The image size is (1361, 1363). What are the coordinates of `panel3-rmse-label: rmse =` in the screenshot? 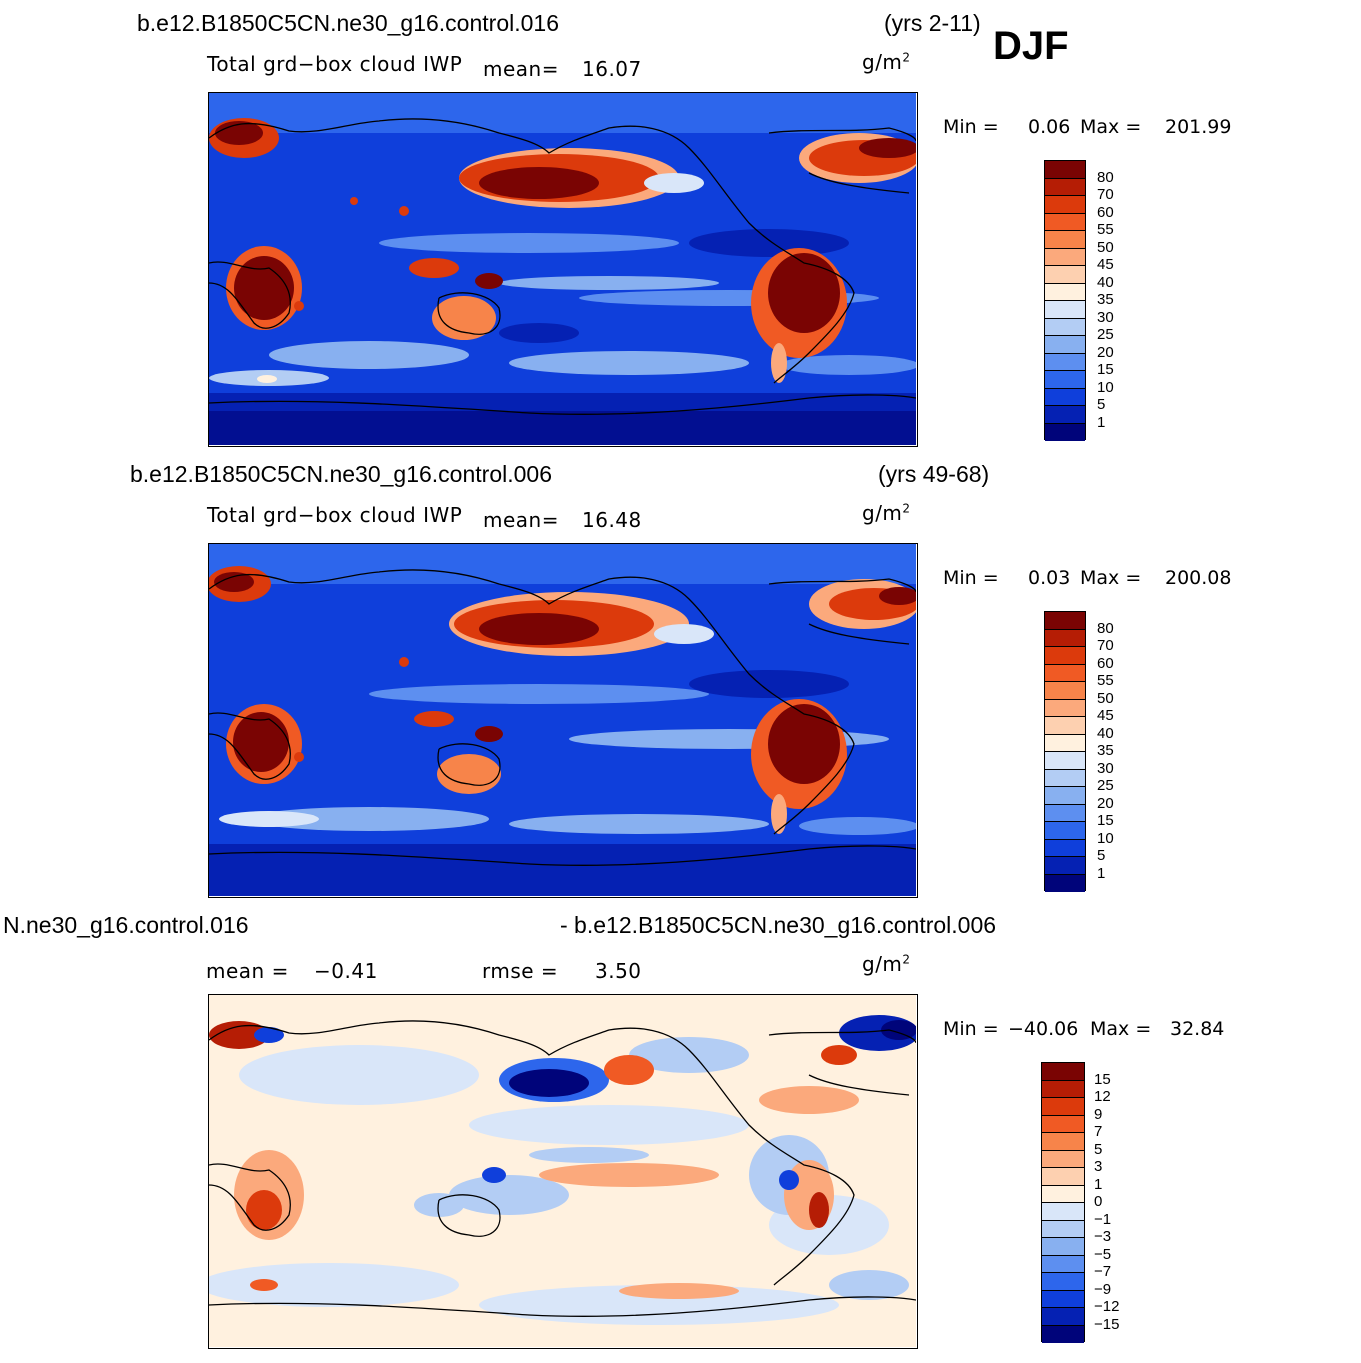 It's located at (520, 971).